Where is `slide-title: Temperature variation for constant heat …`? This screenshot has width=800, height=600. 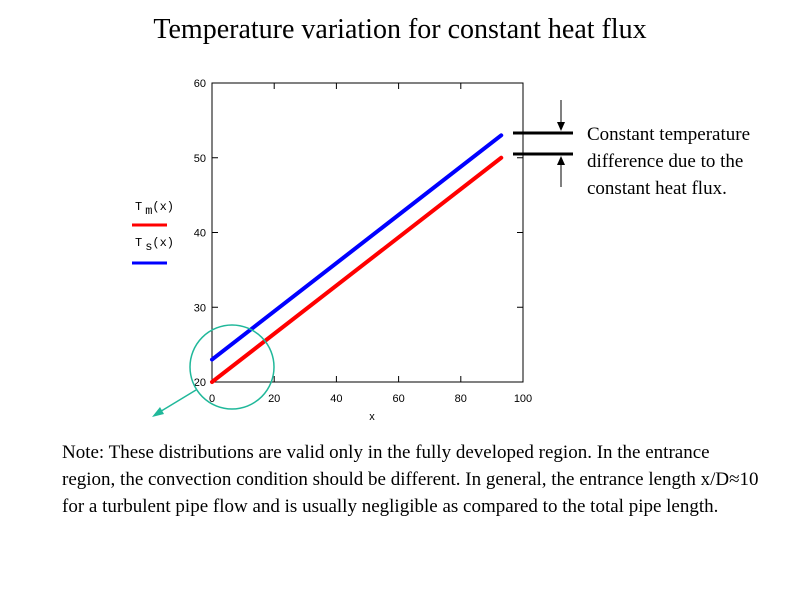 slide-title: Temperature variation for constant heat … is located at coordinates (400, 29).